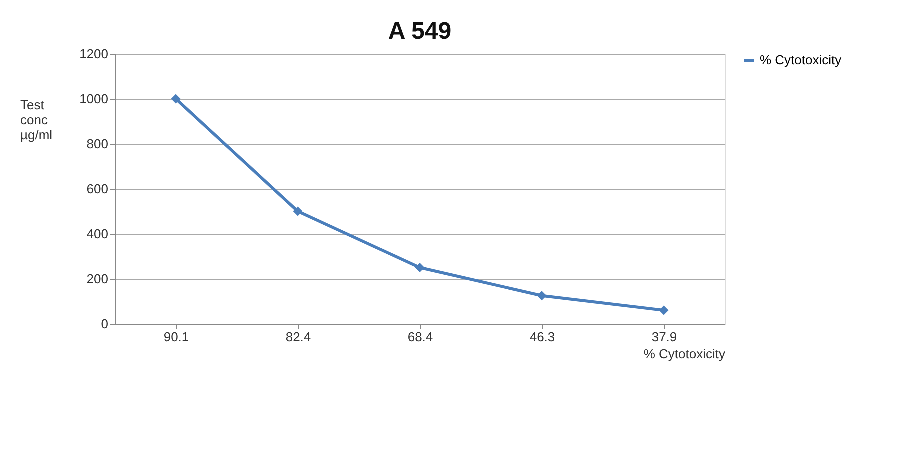 This screenshot has height=450, width=924. Describe the element at coordinates (97, 234) in the screenshot. I see `y-tick-label: 400` at that location.